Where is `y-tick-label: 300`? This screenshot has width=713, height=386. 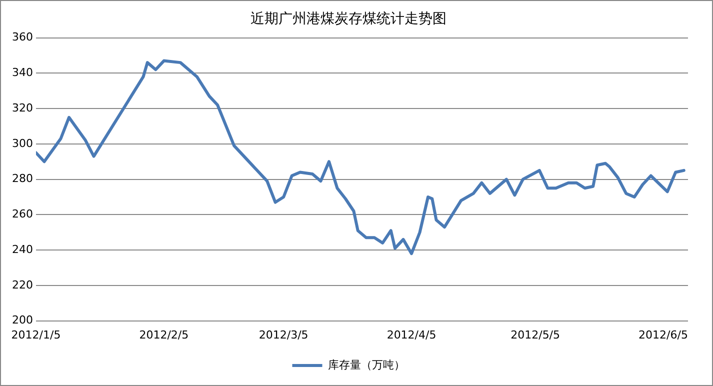 y-tick-label: 300 is located at coordinates (22, 143).